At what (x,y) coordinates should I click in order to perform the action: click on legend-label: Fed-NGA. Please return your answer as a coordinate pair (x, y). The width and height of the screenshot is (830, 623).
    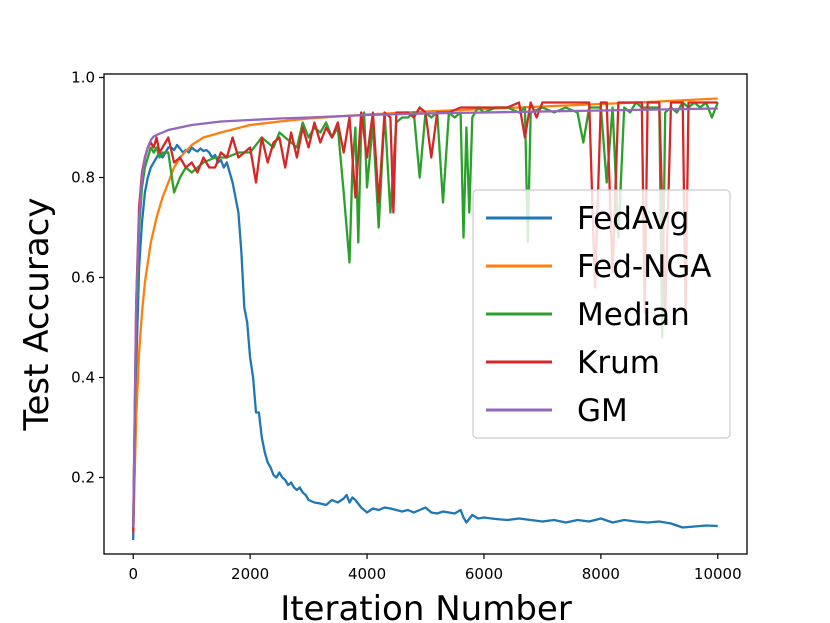
    Looking at the image, I should click on (644, 267).